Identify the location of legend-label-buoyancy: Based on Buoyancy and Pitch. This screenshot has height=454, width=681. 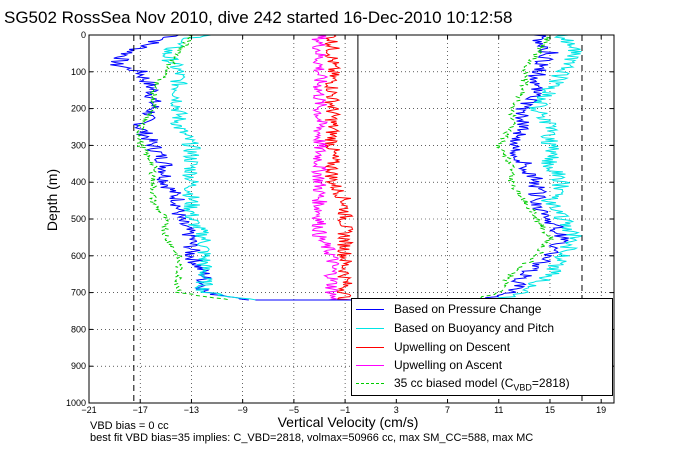
(474, 328).